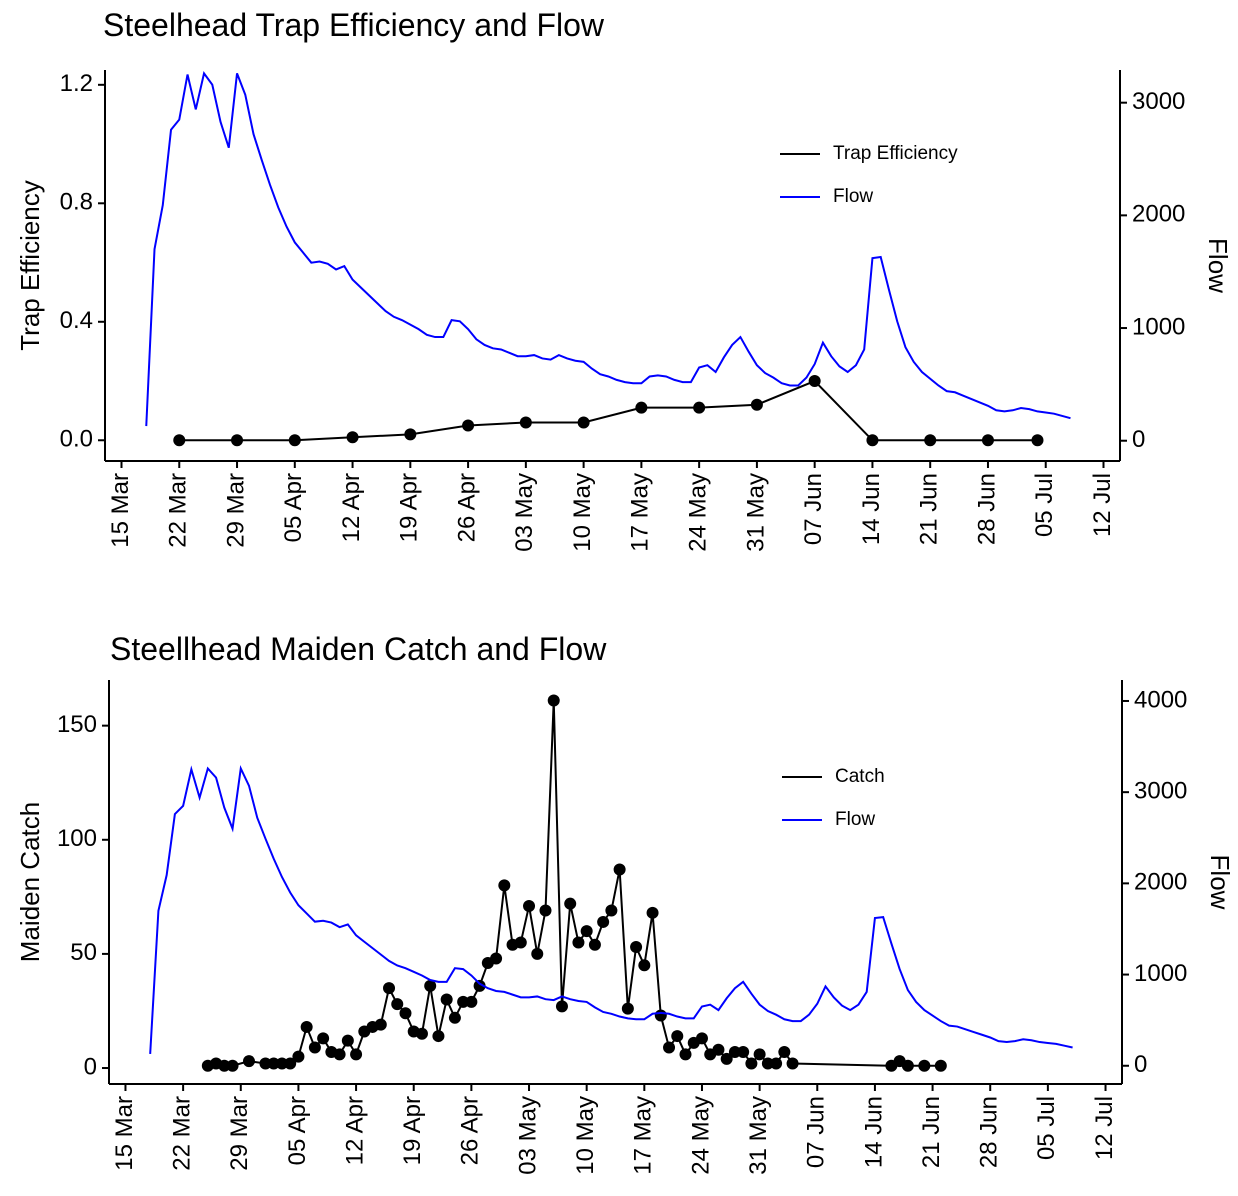 The width and height of the screenshot is (1238, 1196). What do you see at coordinates (524, 512) in the screenshot?
I see `x-tick-label: 03 May` at bounding box center [524, 512].